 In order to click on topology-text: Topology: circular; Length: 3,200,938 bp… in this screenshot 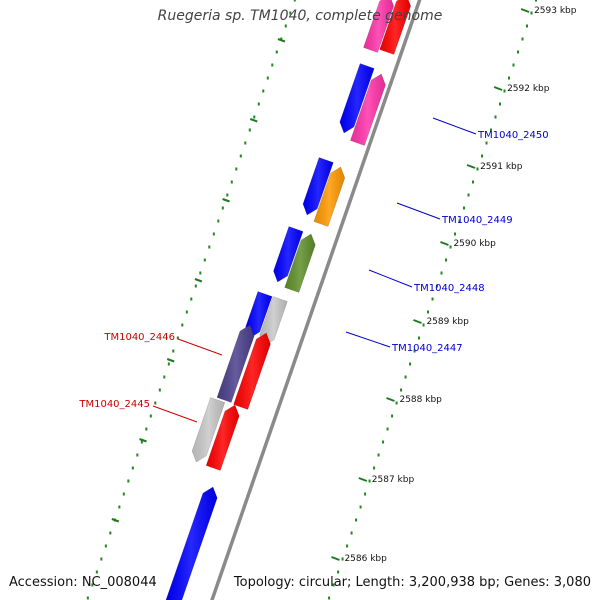, I will do `click(412, 582)`.